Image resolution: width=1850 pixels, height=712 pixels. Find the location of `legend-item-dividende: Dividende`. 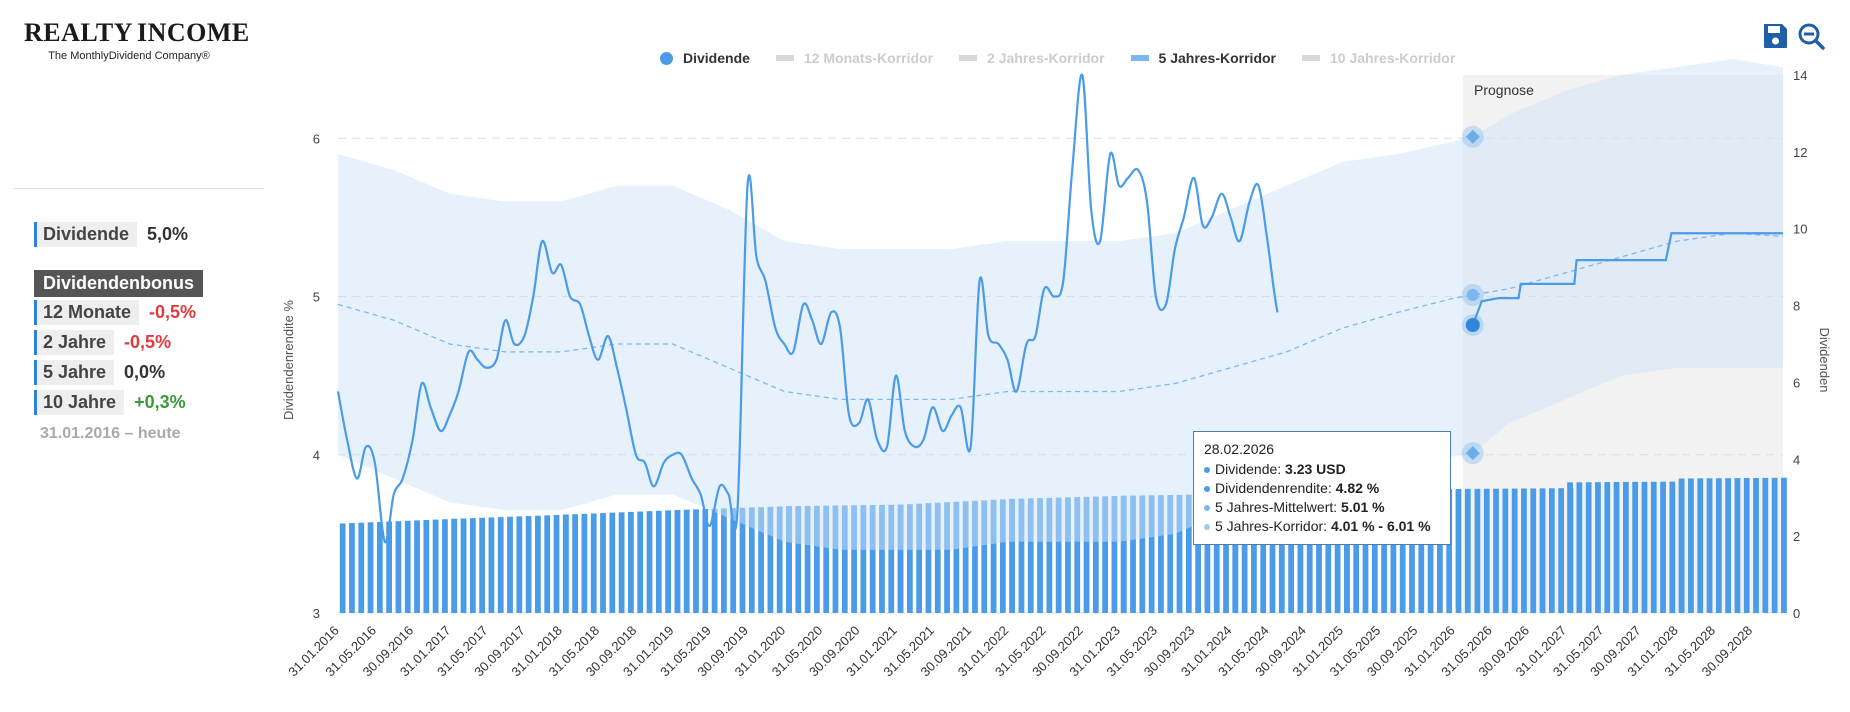

legend-item-dividende: Dividende is located at coordinates (705, 58).